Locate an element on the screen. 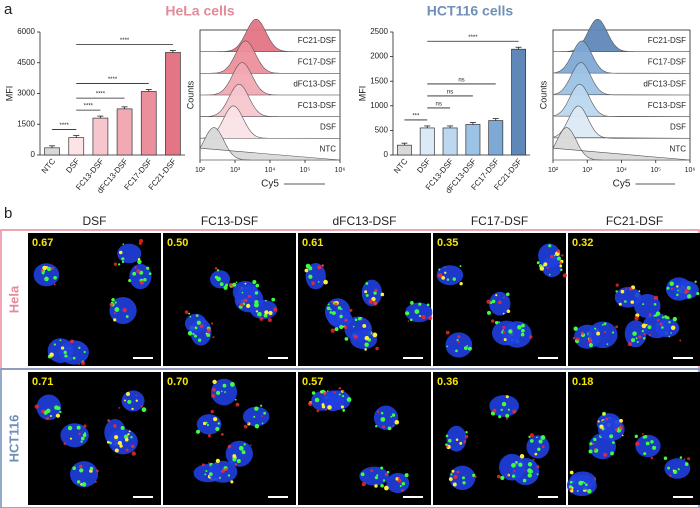 The width and height of the screenshot is (700, 508). micrograph: 0.36 is located at coordinates (499, 438).